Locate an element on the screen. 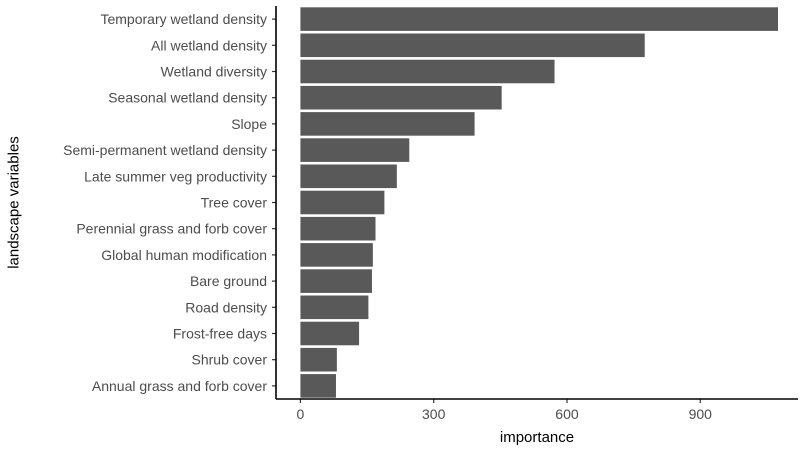 Image resolution: width=800 pixels, height=452 pixels. y-tick-label: Shrub cover is located at coordinates (230, 360).